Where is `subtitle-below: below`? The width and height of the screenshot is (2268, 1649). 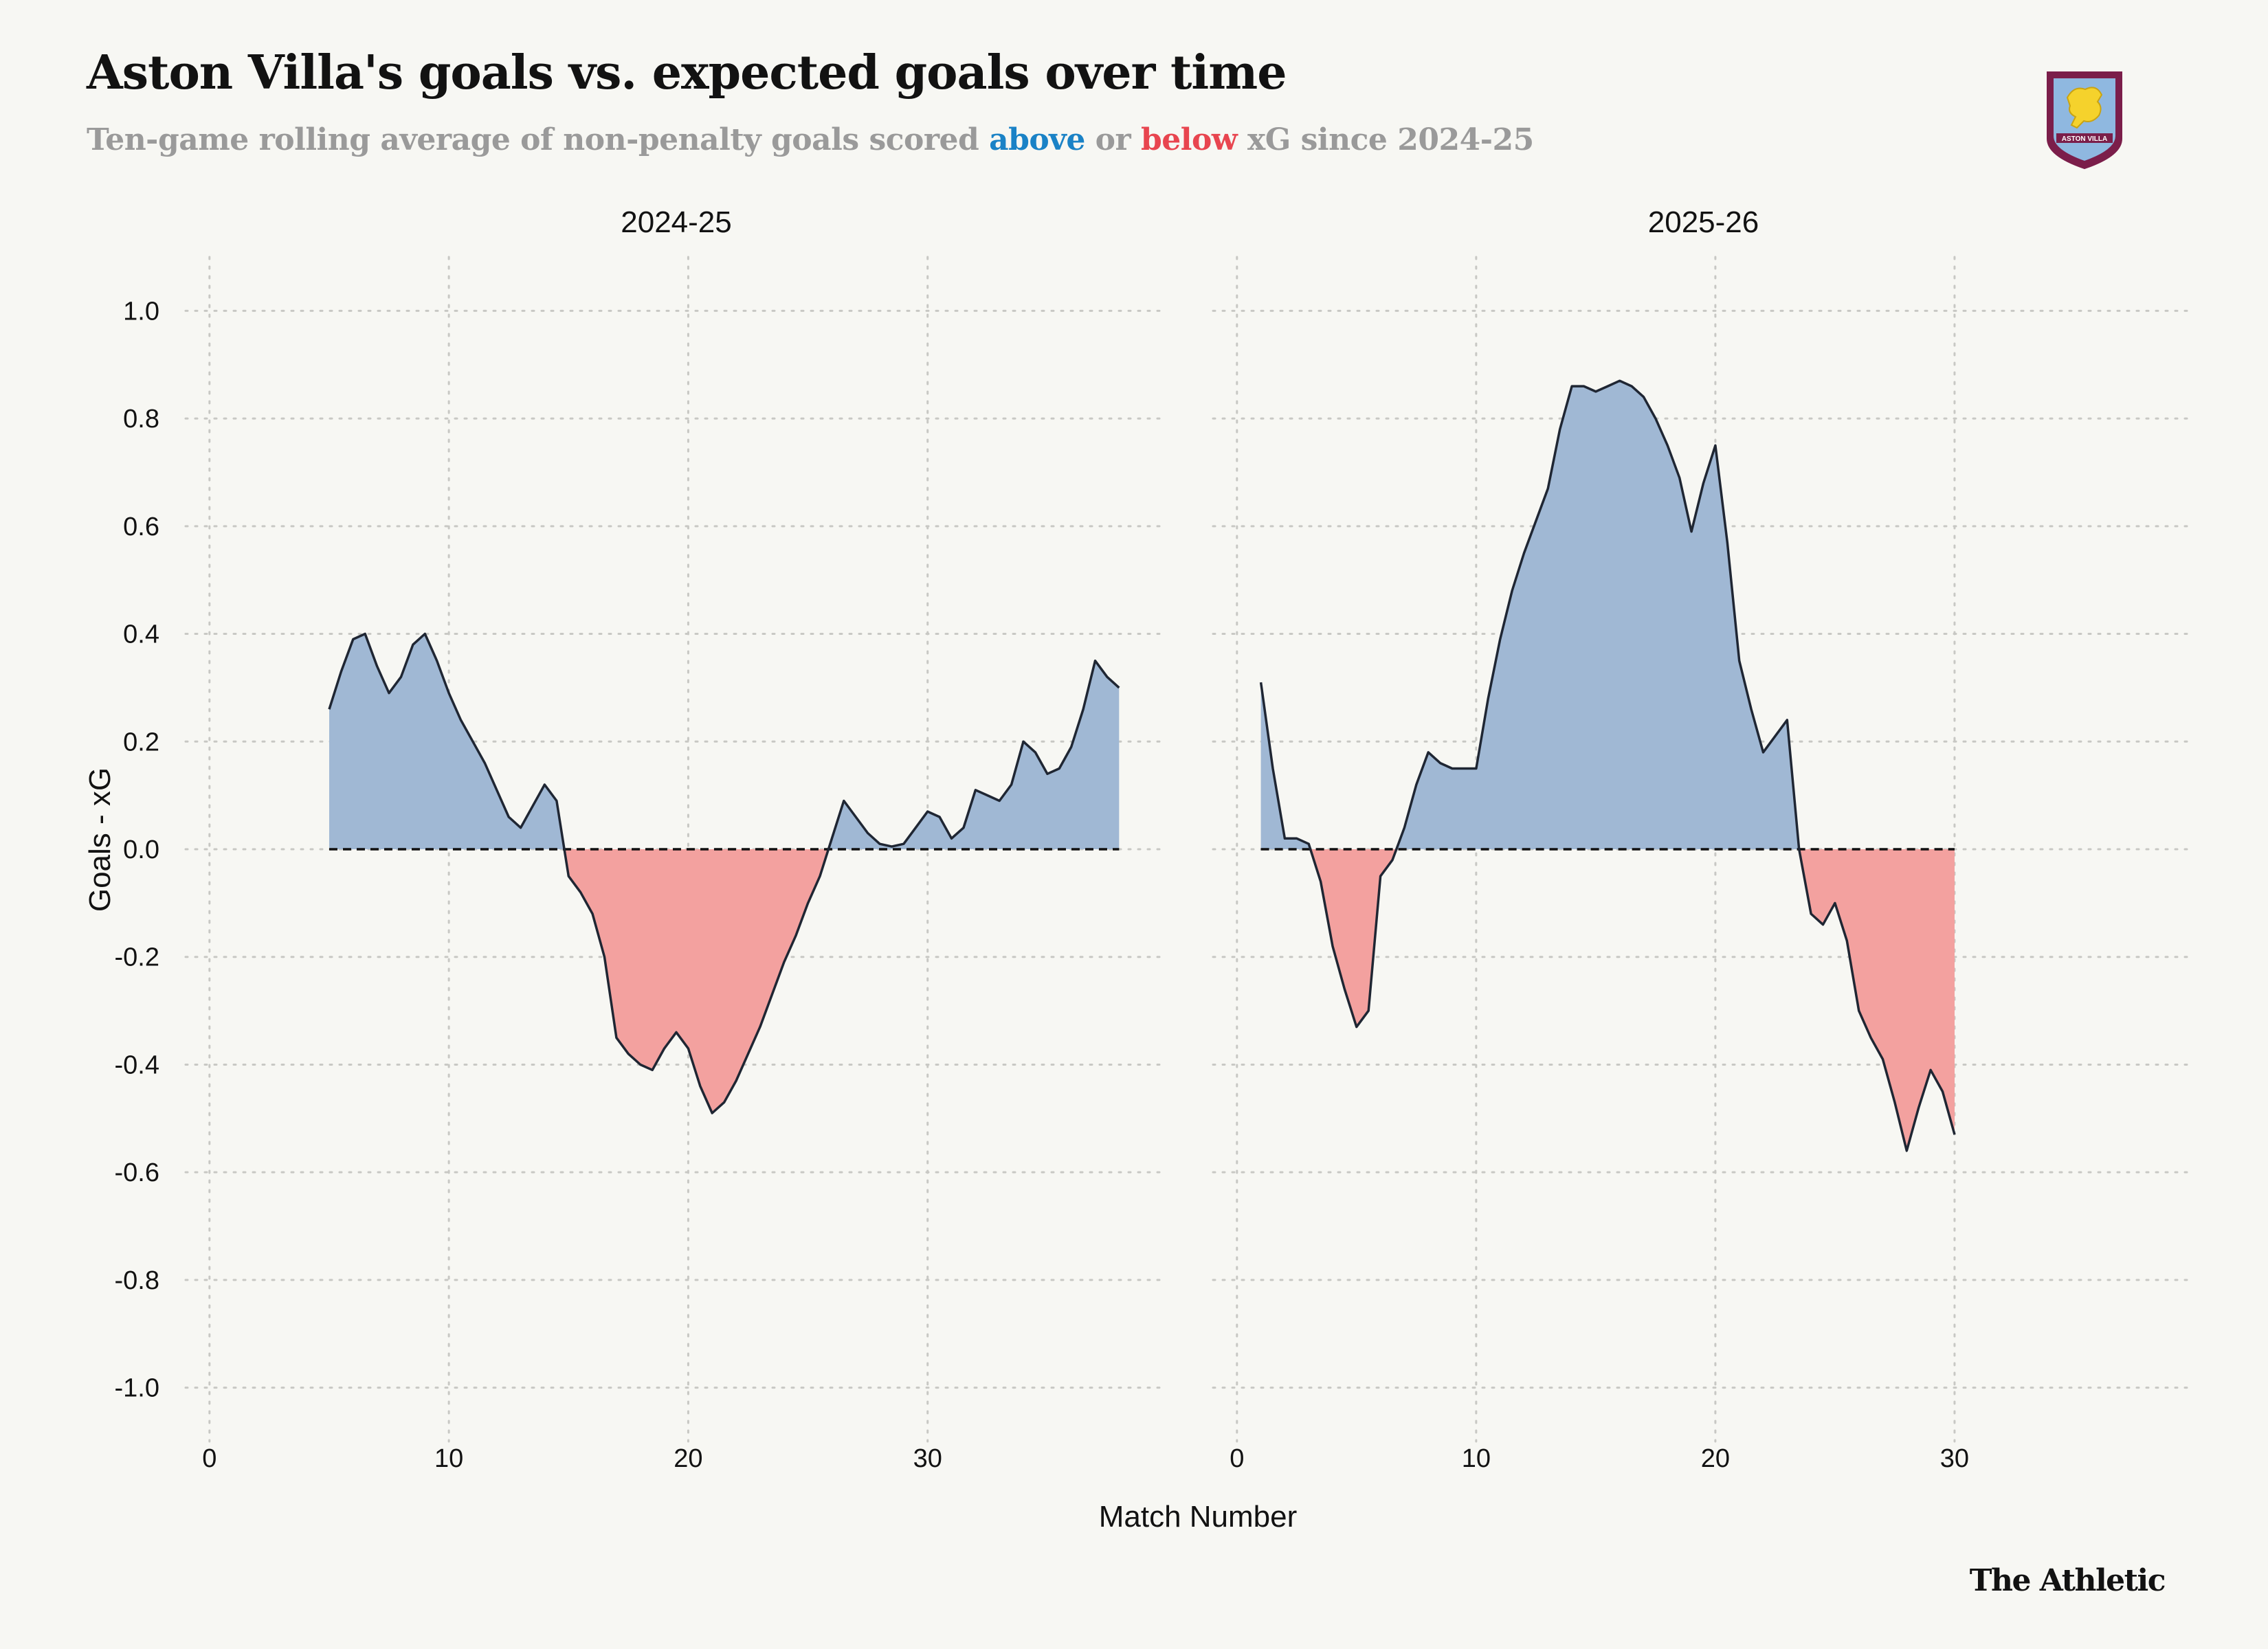
subtitle-below: below is located at coordinates (1189, 139).